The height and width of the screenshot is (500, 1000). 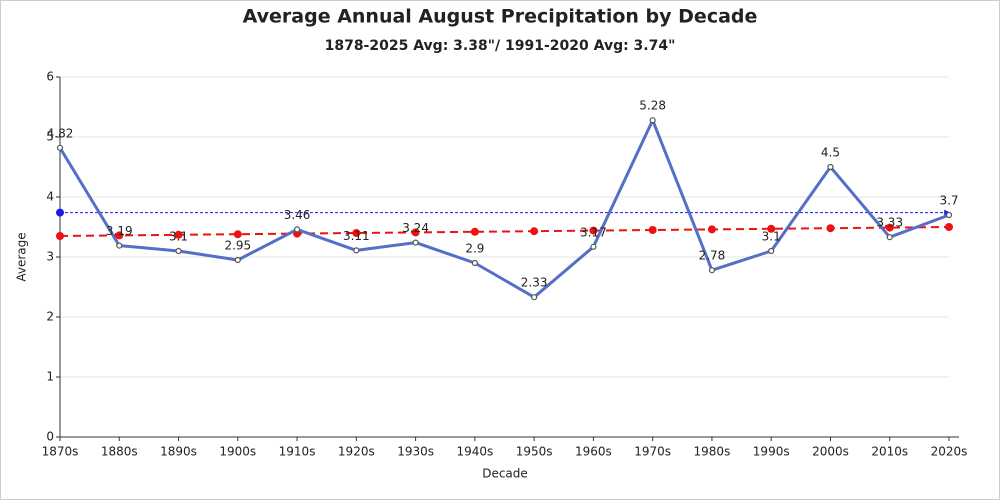 I want to click on data-label: 3.46, so click(x=297, y=215).